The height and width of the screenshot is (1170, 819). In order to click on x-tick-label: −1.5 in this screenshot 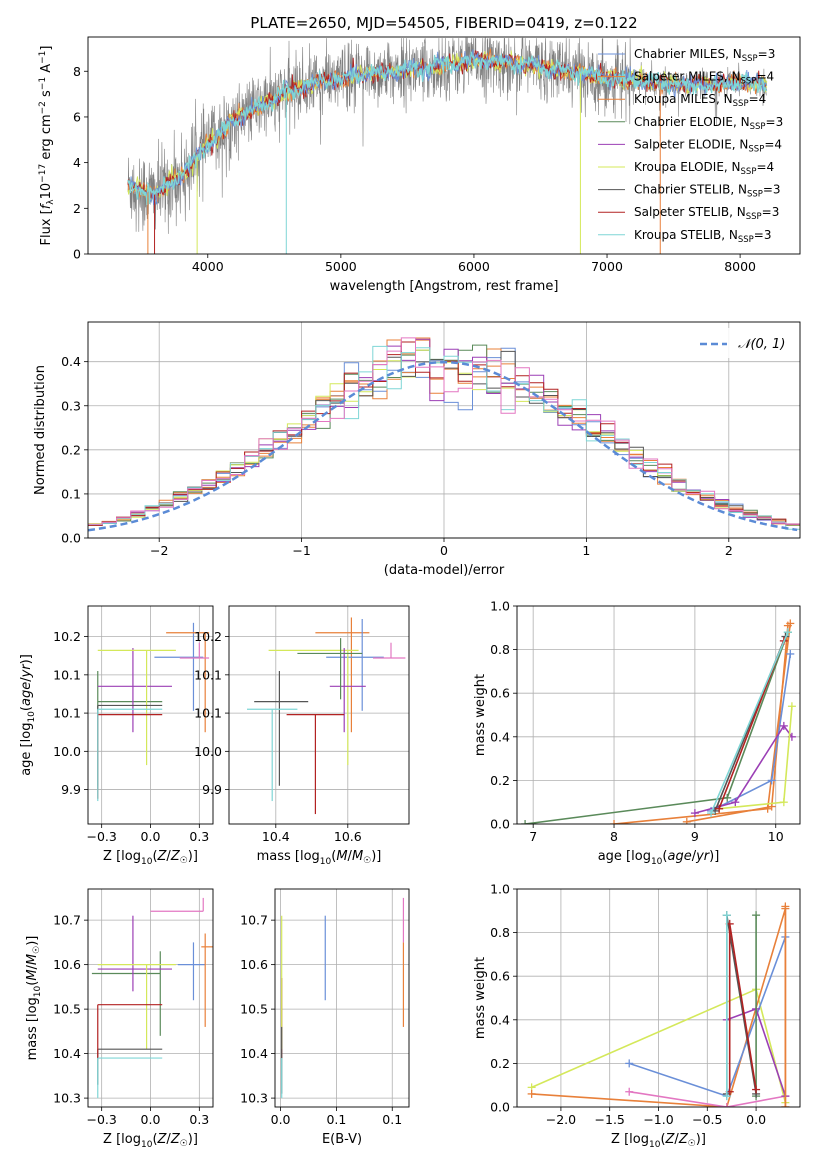, I will do `click(610, 1119)`.